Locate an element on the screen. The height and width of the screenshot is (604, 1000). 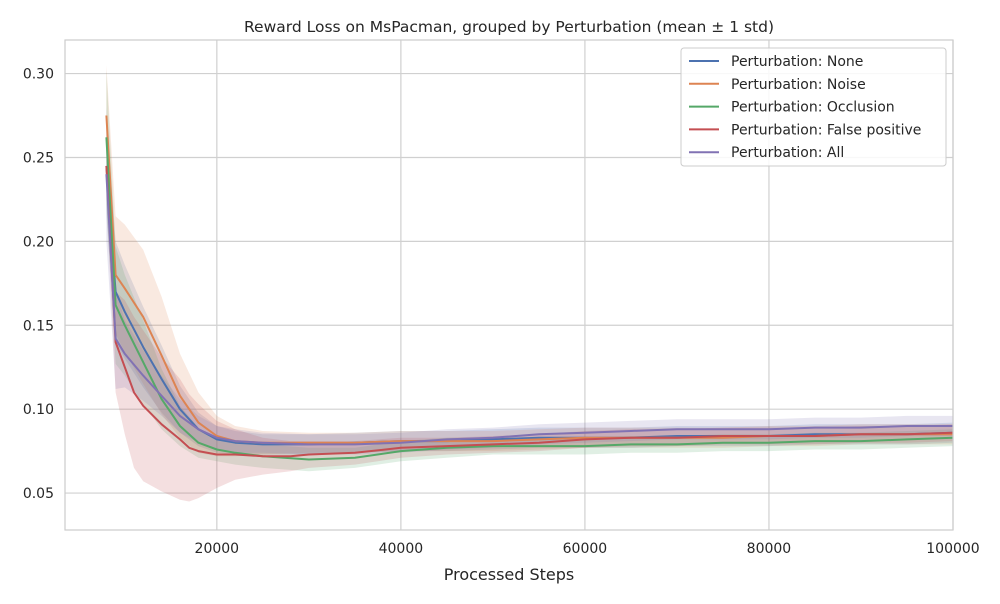
x-tick-label: 40000 is located at coordinates (401, 549).